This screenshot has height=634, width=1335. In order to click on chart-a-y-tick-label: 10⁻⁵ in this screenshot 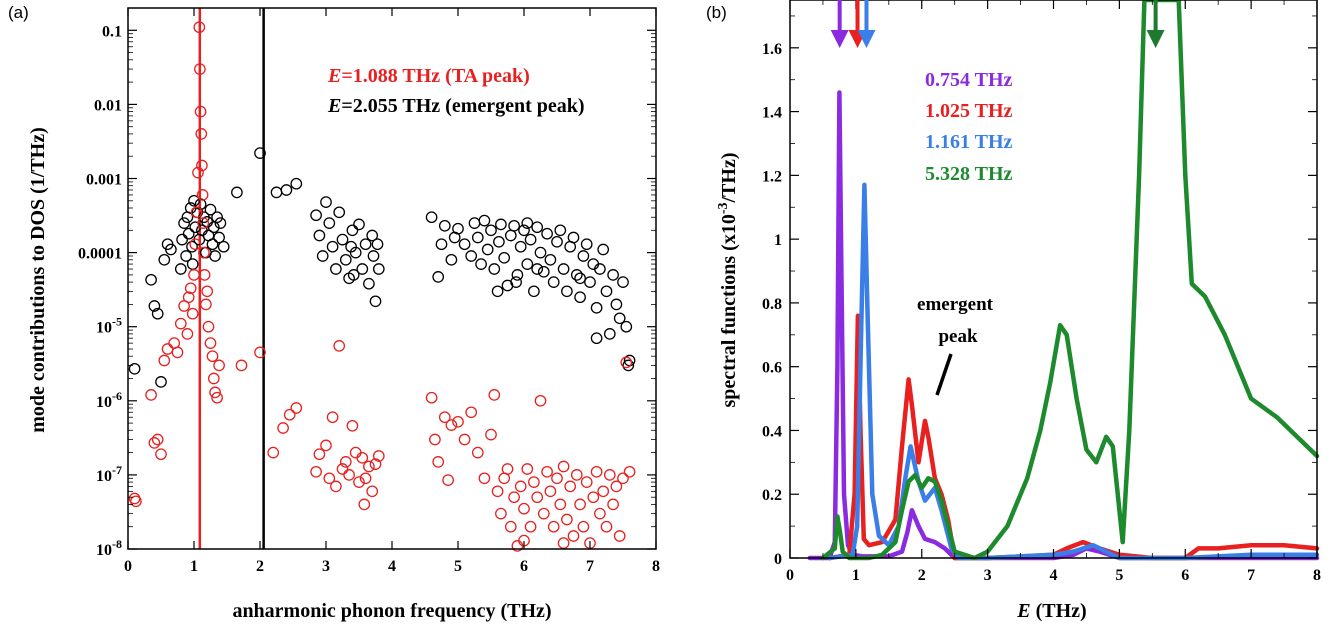, I will do `click(109, 326)`.